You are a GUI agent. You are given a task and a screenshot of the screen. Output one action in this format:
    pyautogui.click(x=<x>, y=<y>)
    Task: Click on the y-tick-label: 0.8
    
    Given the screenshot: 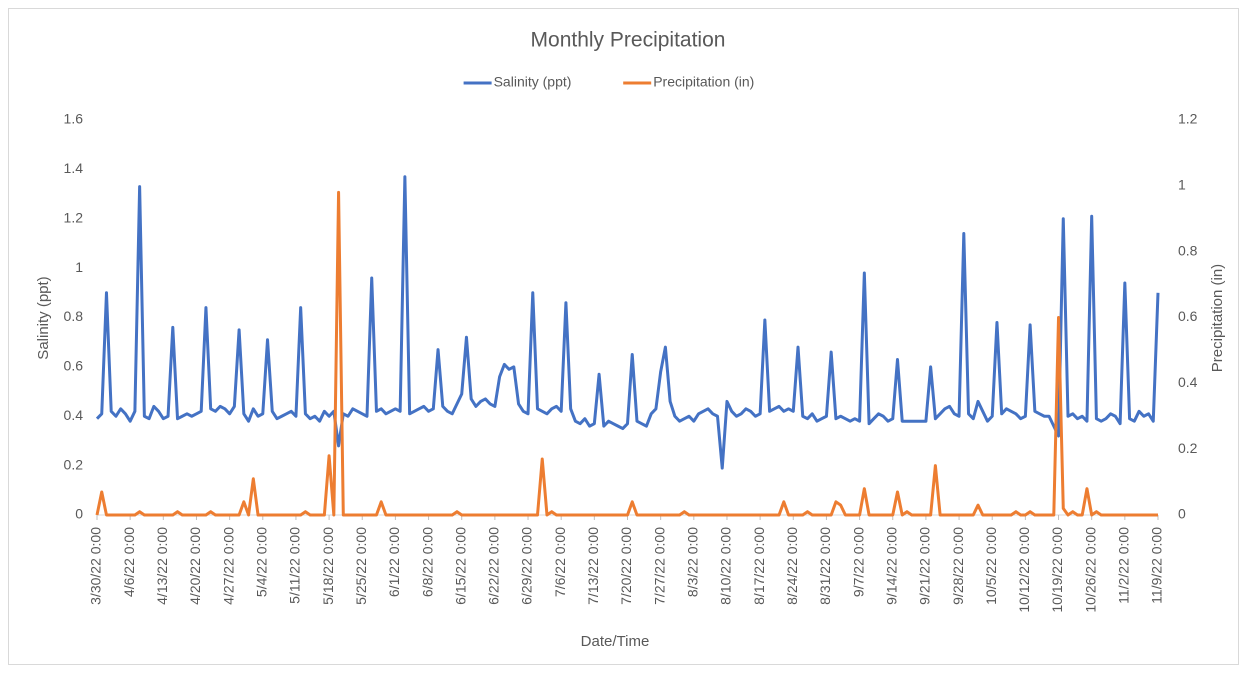 What is the action you would take?
    pyautogui.click(x=74, y=316)
    